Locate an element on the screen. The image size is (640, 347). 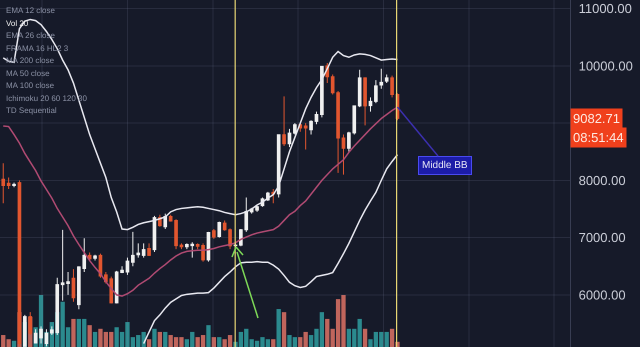
y-tick-label: 10000.00 is located at coordinates (605, 66).